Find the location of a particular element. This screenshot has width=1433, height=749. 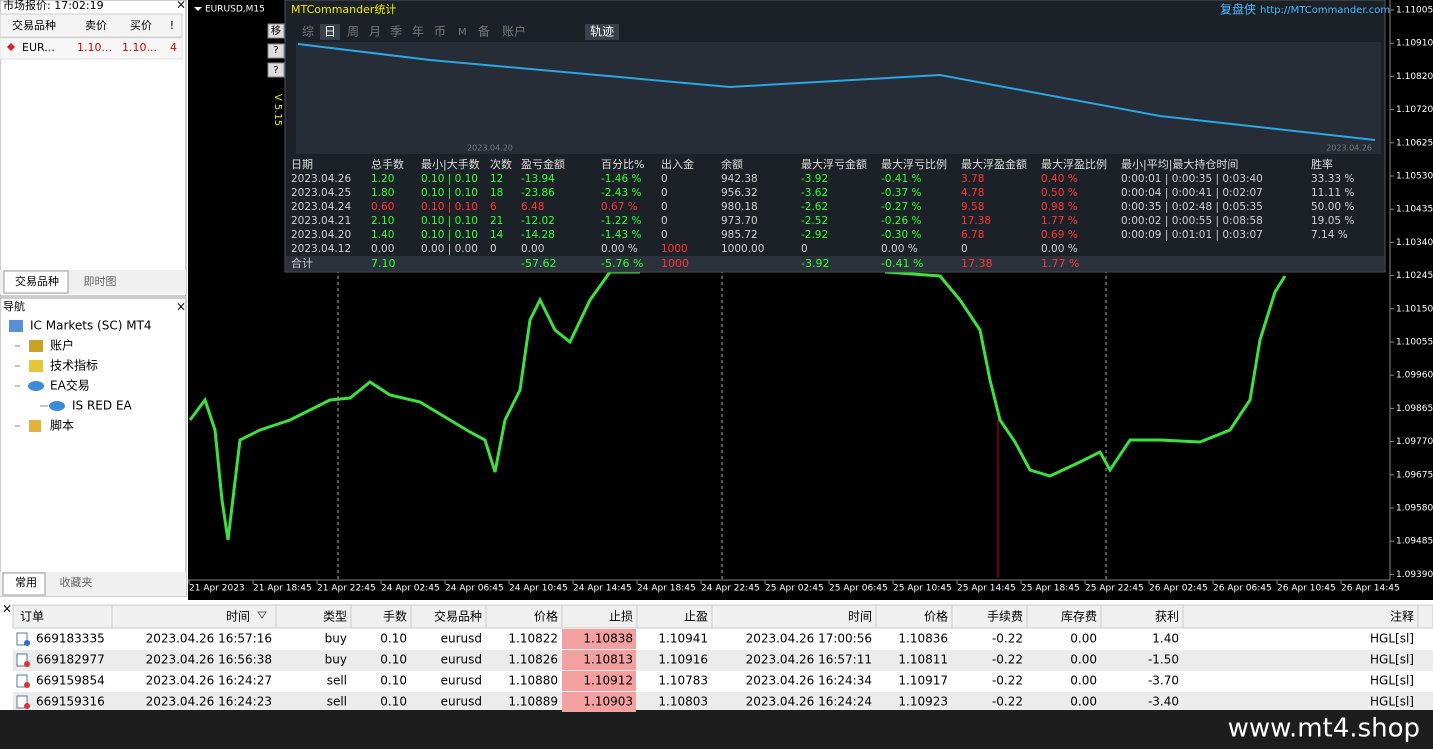

stats-cell: -0.30 % is located at coordinates (901, 235).